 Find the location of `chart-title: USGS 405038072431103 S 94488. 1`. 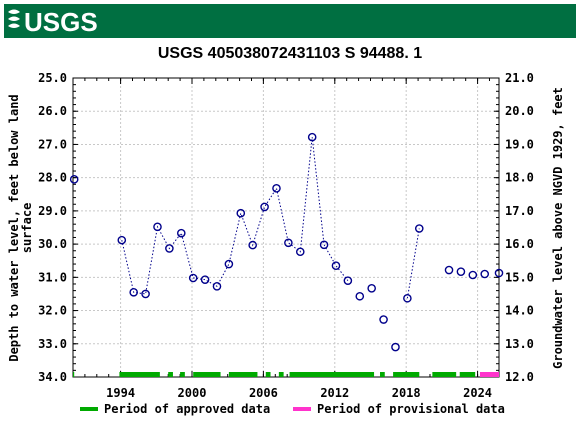

chart-title: USGS 405038072431103 S 94488. 1 is located at coordinates (290, 53).